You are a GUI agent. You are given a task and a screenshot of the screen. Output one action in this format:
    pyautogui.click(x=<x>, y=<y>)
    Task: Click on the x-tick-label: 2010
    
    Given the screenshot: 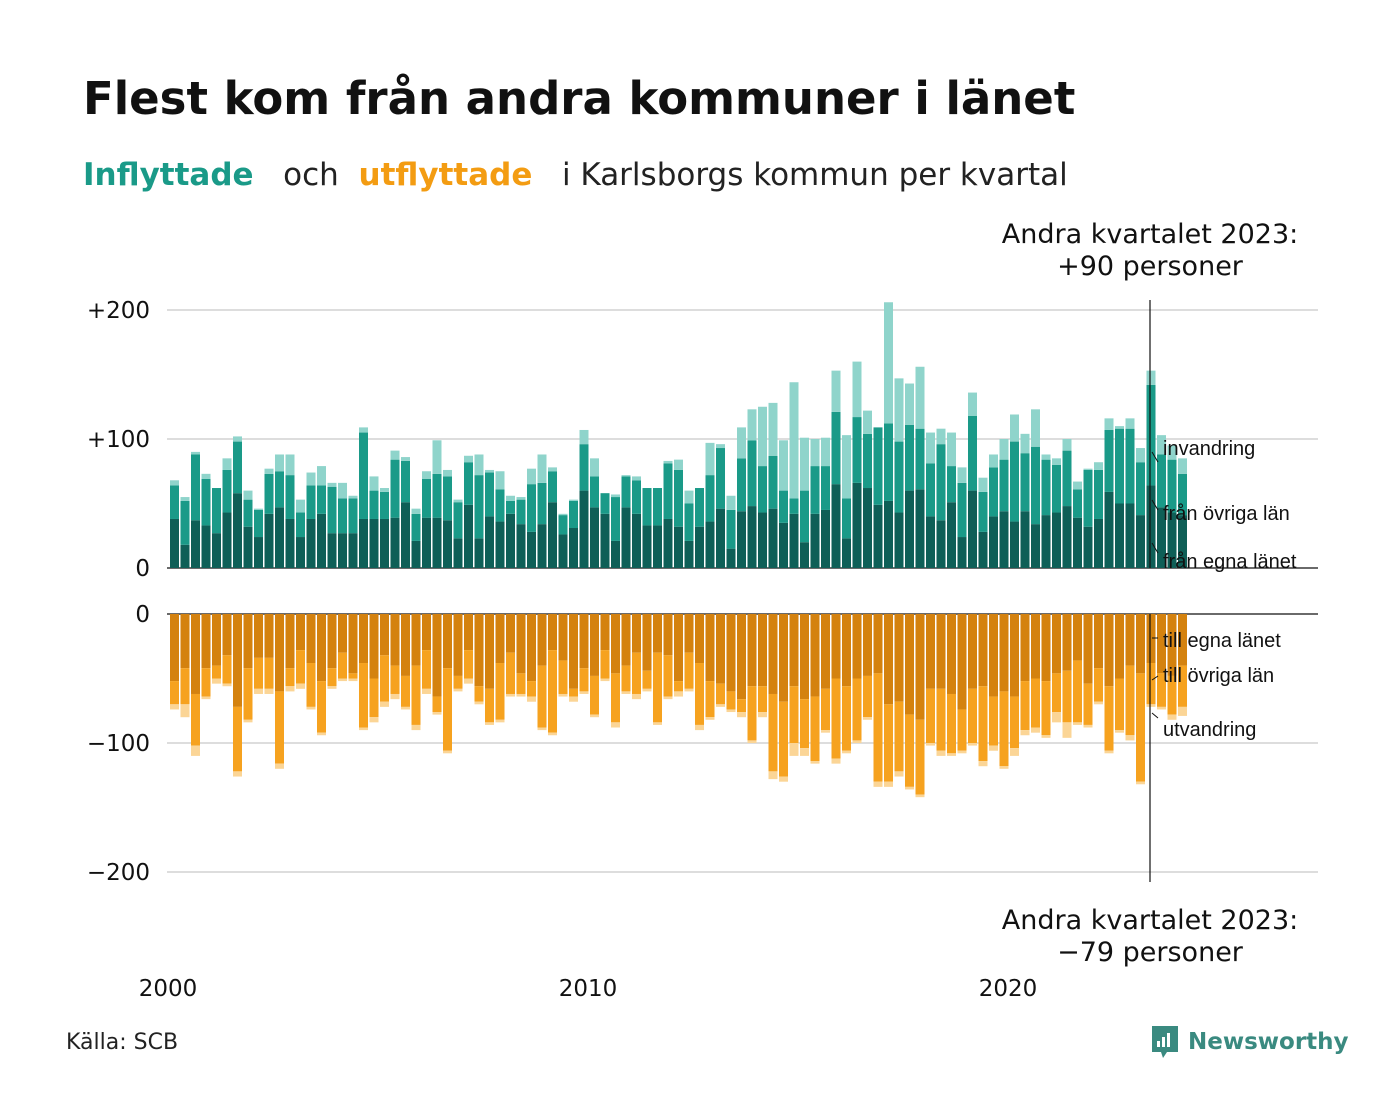 What is the action you would take?
    pyautogui.click(x=588, y=989)
    